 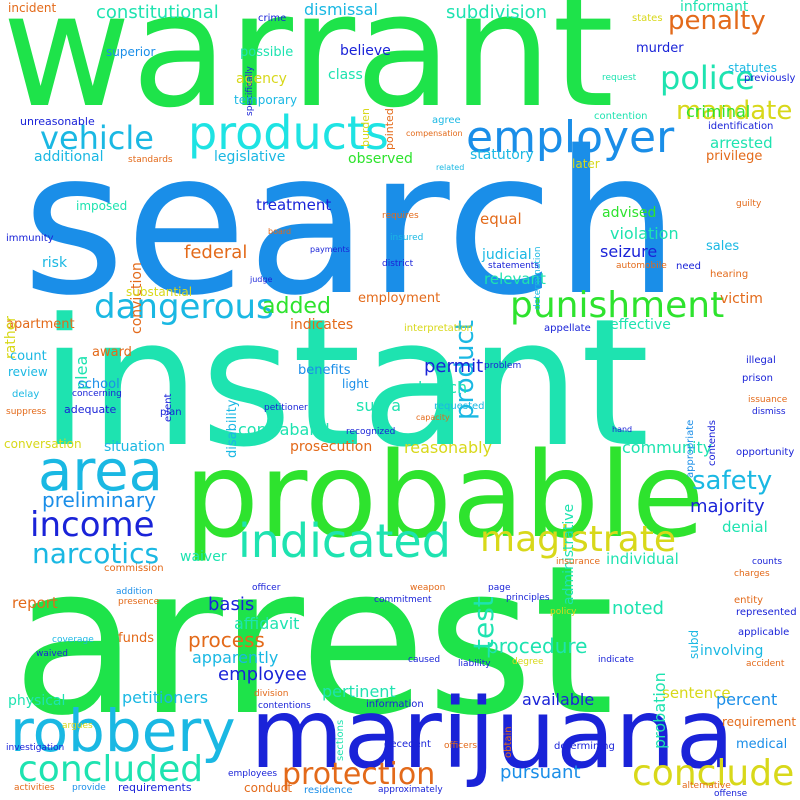 I want to click on word-weapon: weapon, so click(x=428, y=588).